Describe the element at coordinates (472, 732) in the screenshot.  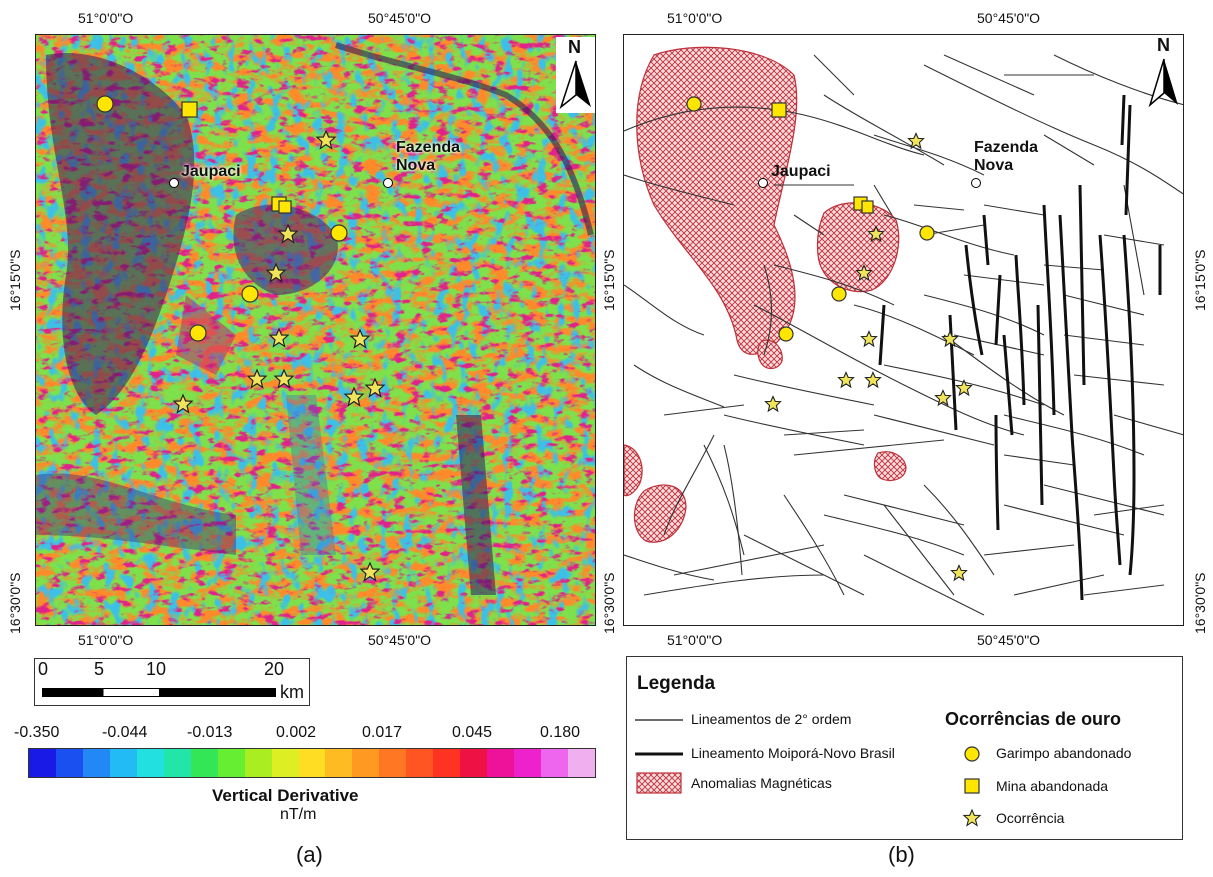
I see `colorbar-tick: 0.045` at that location.